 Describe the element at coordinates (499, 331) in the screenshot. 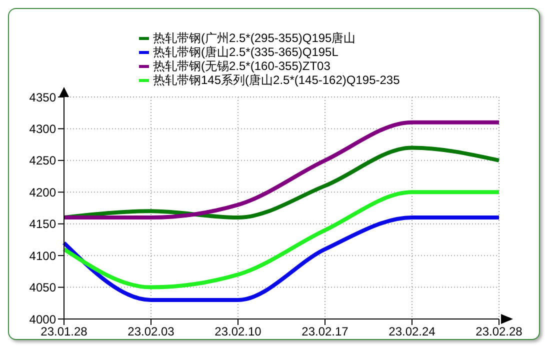

I see `x-tick-label: 23.02.28` at that location.